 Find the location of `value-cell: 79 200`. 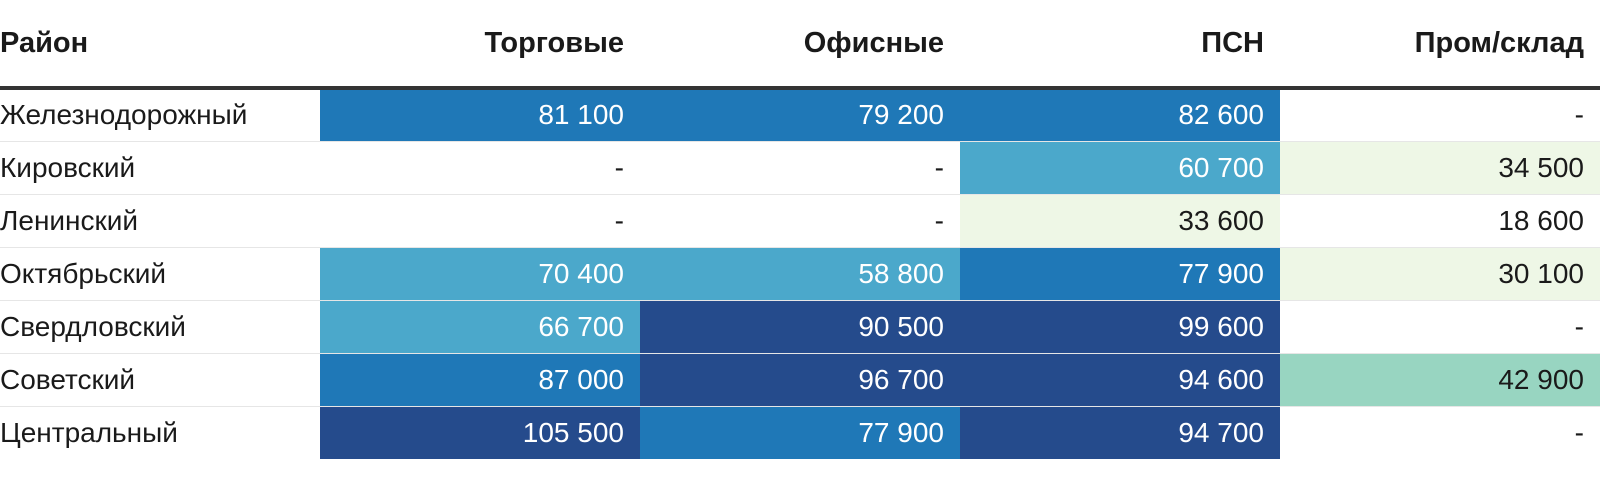

value-cell: 79 200 is located at coordinates (800, 115).